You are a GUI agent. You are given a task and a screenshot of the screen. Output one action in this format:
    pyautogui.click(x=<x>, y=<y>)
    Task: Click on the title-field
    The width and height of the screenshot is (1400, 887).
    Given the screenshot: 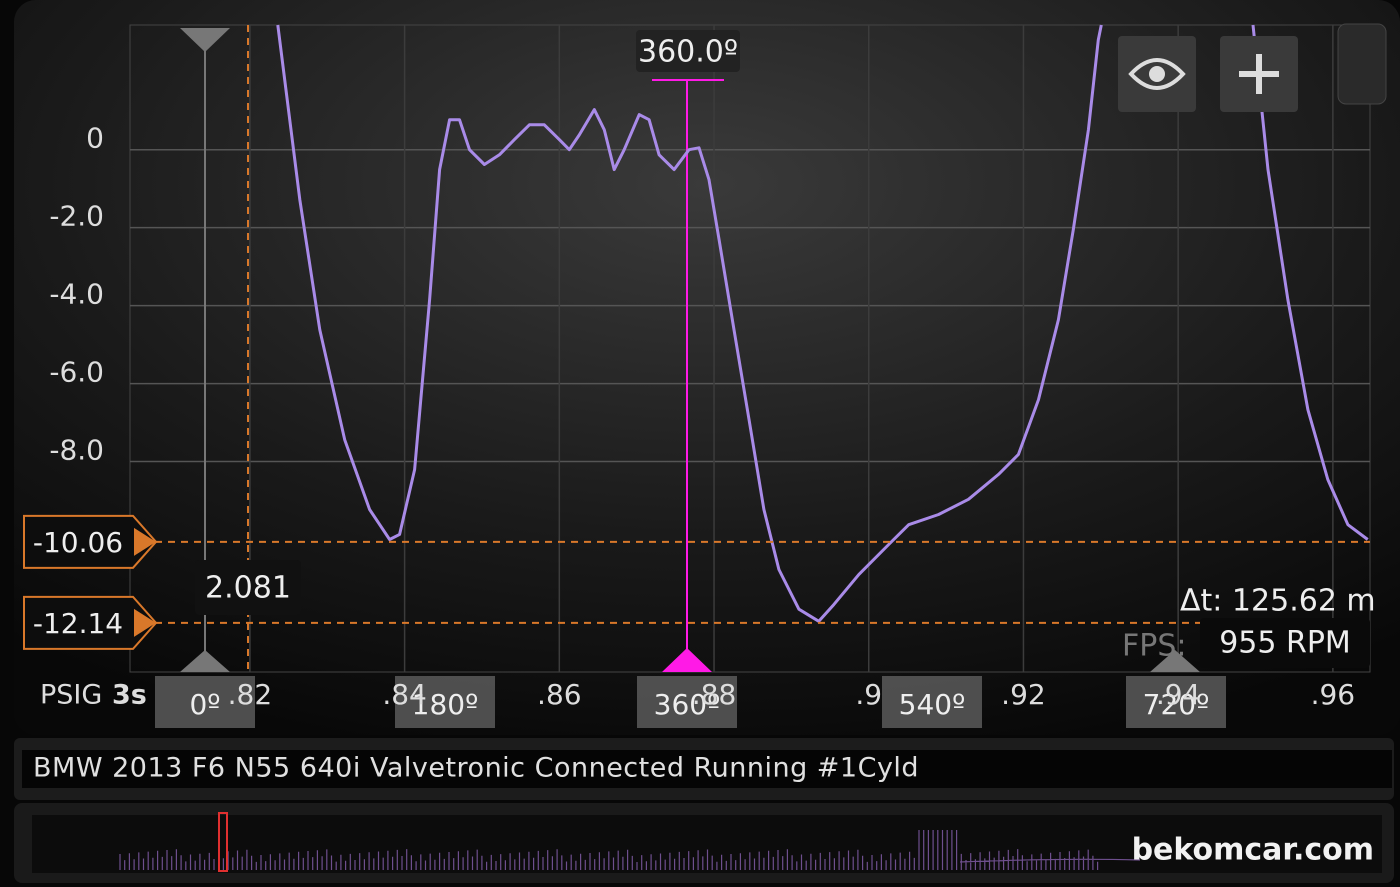 What is the action you would take?
    pyautogui.click(x=707, y=769)
    